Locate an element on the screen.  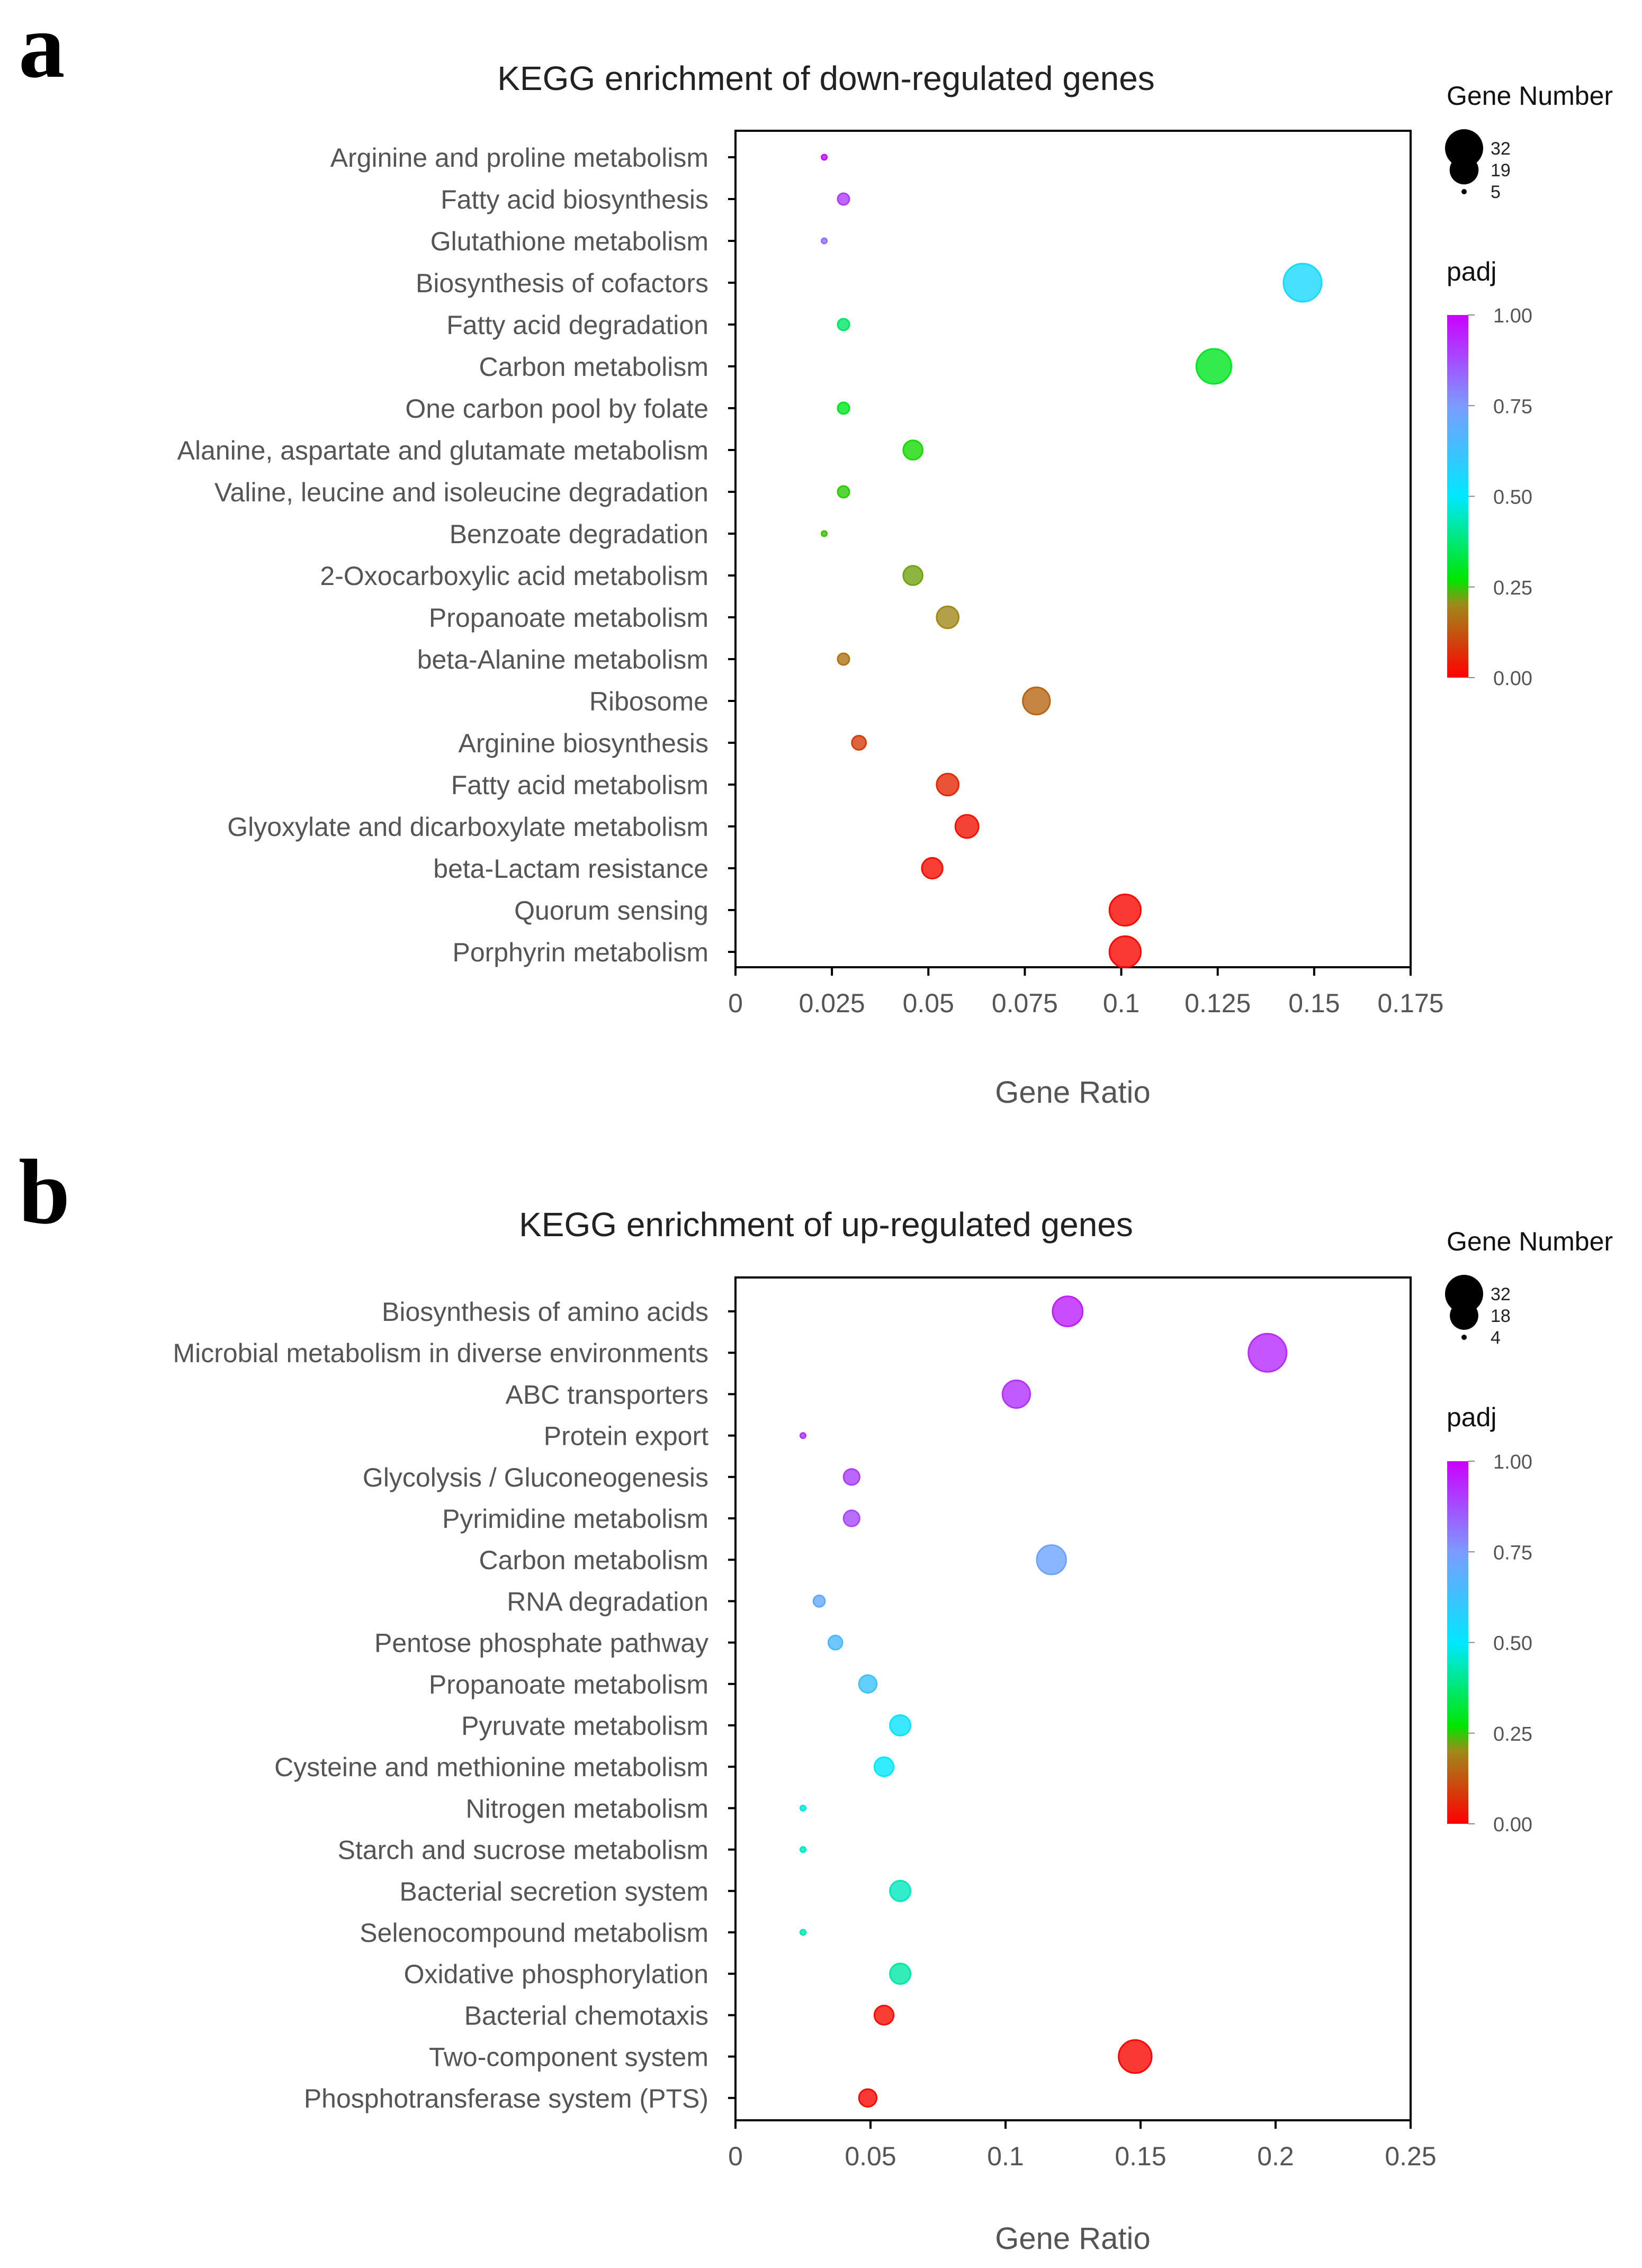
panel-b-x-tick-label: 0.15 is located at coordinates (1140, 2156).